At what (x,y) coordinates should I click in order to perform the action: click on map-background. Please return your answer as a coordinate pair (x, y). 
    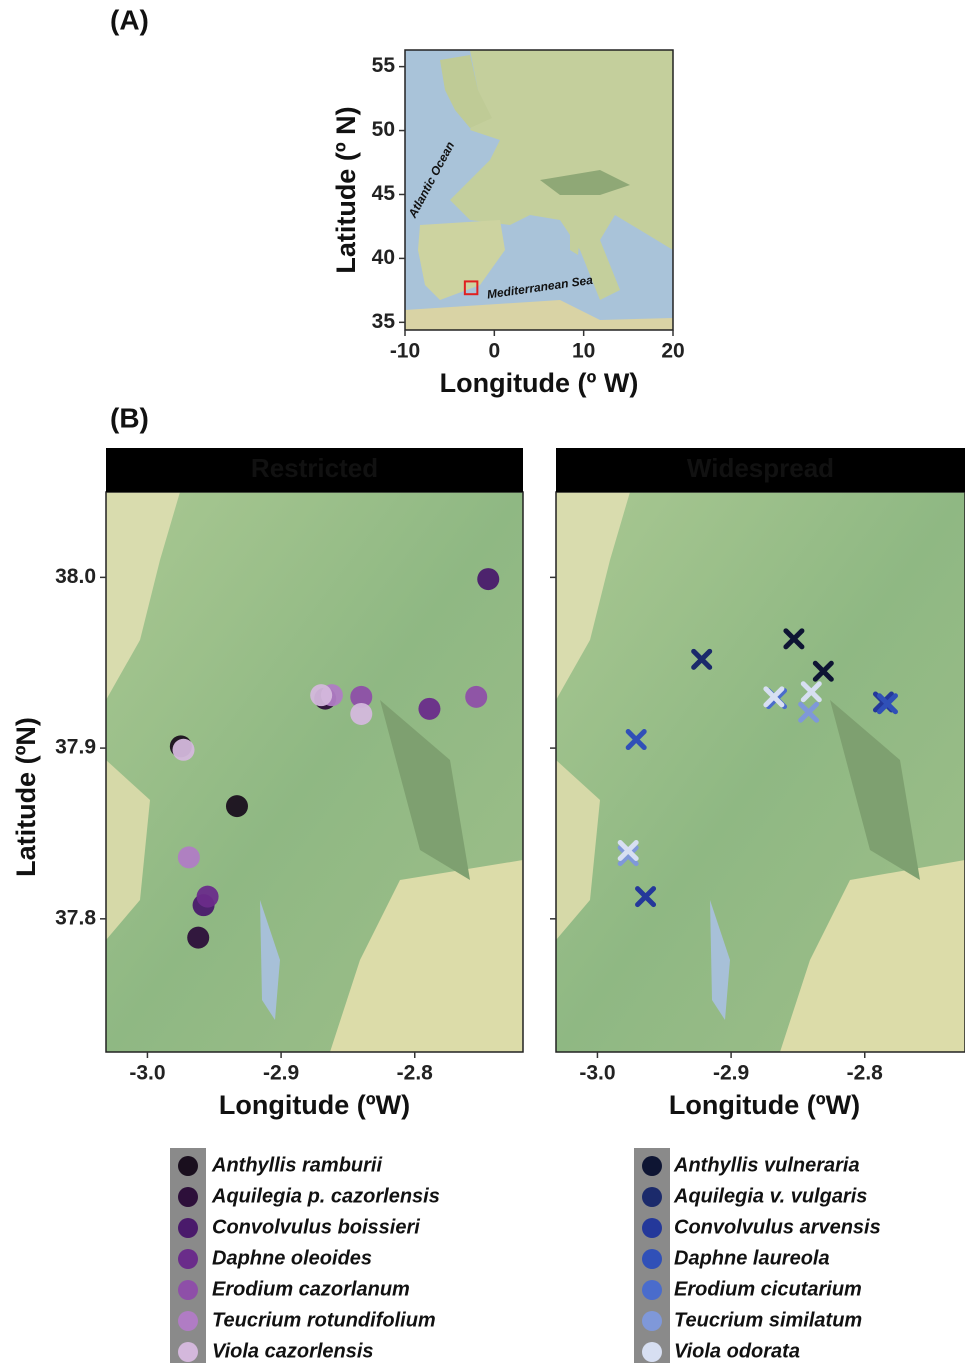
    Looking at the image, I should click on (539, 190).